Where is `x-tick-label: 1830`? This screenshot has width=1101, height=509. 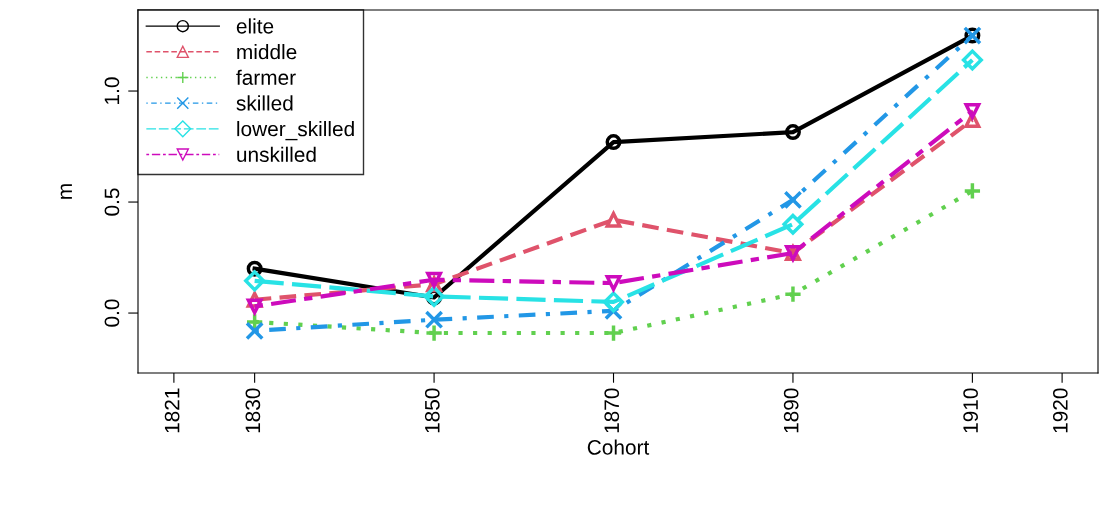
x-tick-label: 1830 is located at coordinates (253, 410).